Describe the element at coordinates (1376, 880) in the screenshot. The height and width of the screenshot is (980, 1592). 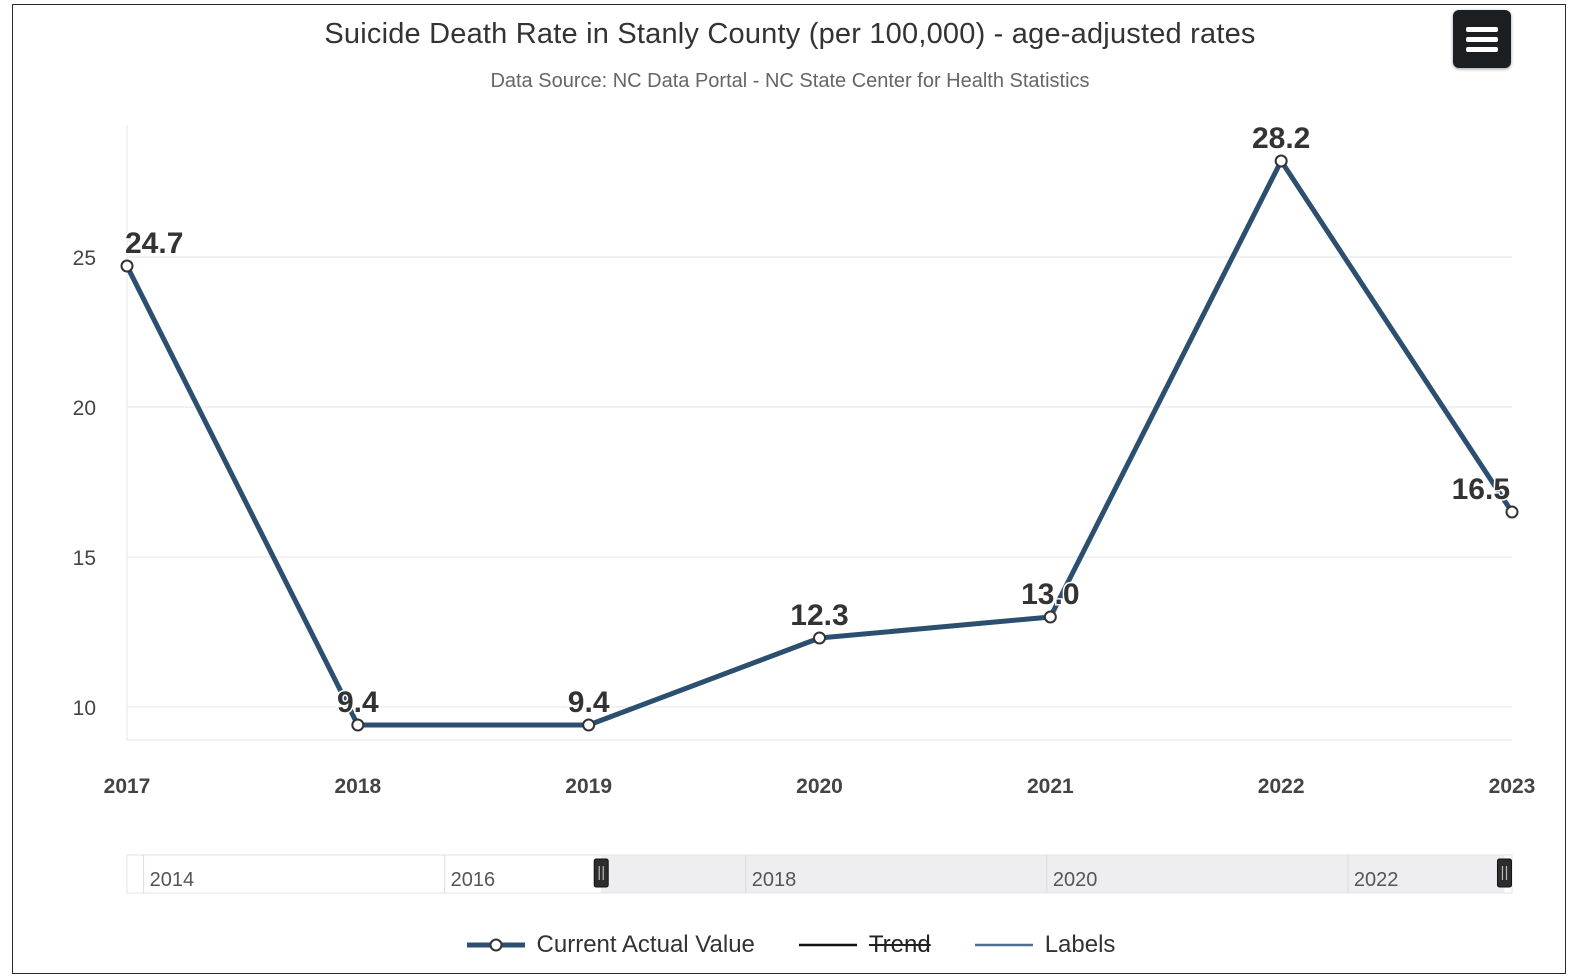
I see `navigator-tick-label: 2022` at that location.